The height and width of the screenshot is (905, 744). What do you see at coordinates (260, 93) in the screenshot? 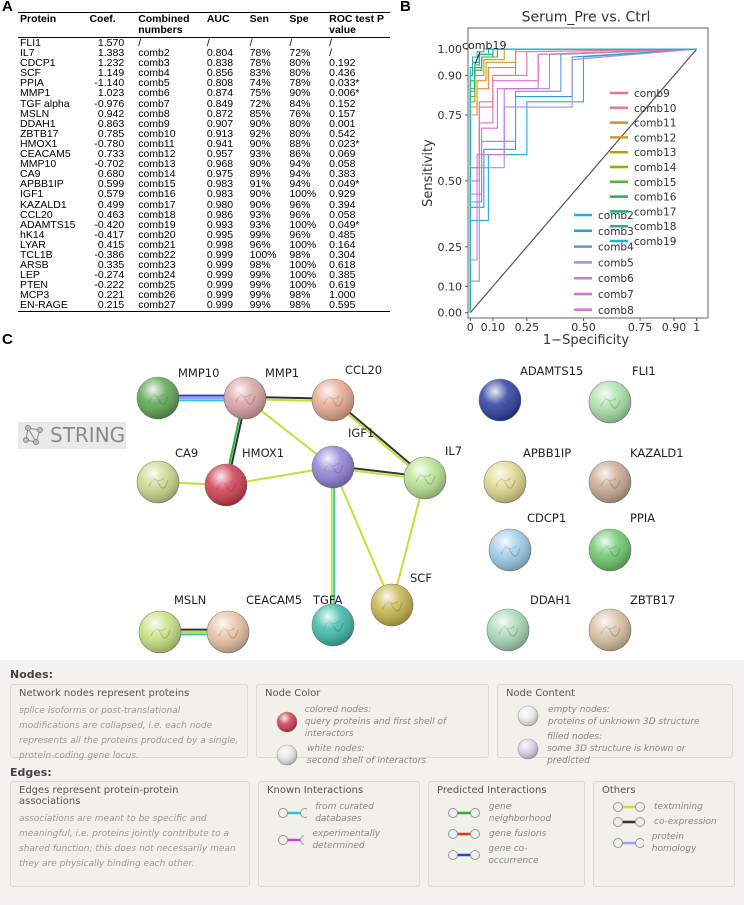
I see `table-cell: 75%` at bounding box center [260, 93].